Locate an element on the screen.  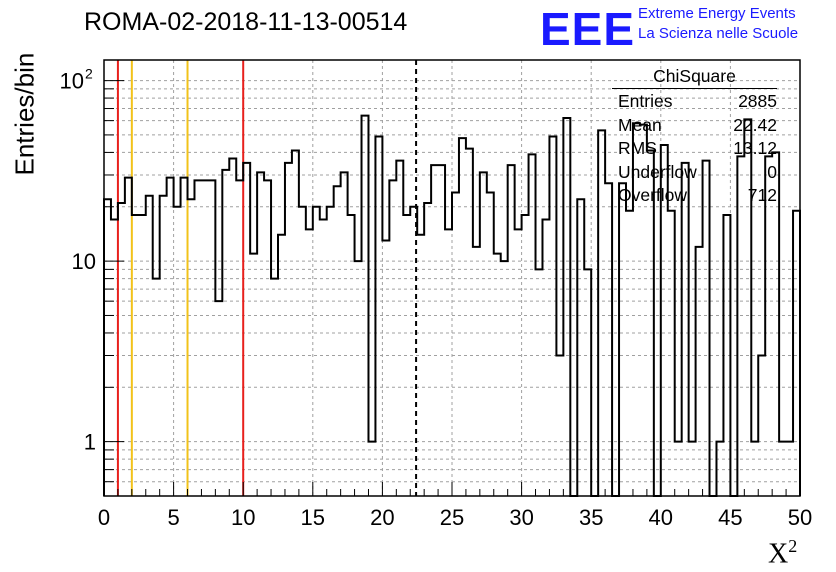
x-axis-label: X2 is located at coordinates (782, 553).